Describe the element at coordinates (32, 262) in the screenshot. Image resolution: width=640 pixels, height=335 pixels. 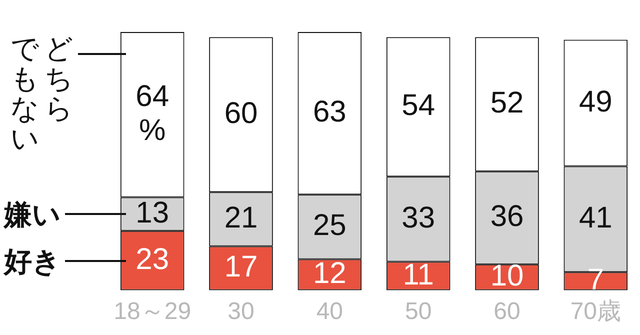
I see `text: 好き` at that location.